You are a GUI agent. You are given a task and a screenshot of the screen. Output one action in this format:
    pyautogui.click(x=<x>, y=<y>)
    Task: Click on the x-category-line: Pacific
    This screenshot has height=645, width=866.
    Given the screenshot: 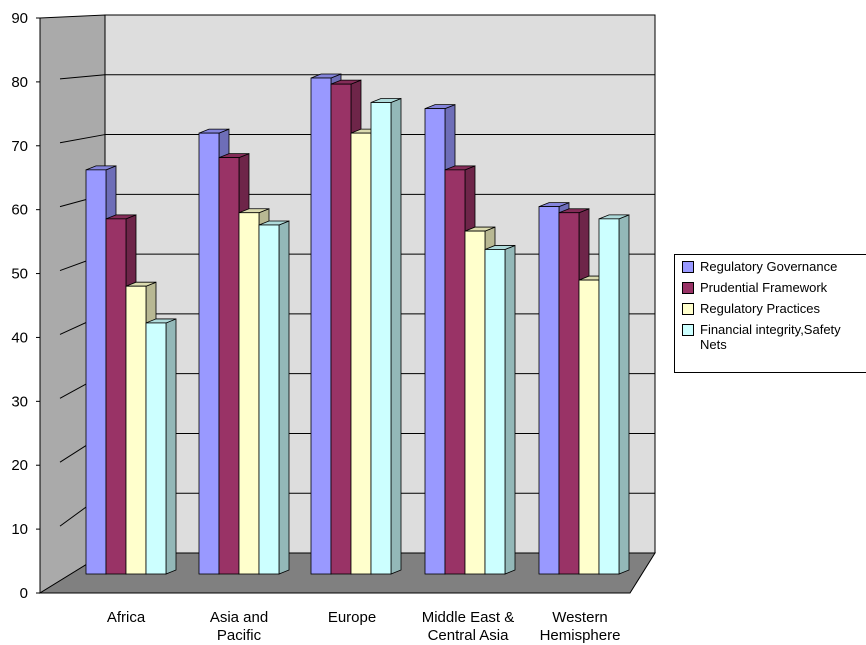 What is the action you would take?
    pyautogui.click(x=239, y=635)
    